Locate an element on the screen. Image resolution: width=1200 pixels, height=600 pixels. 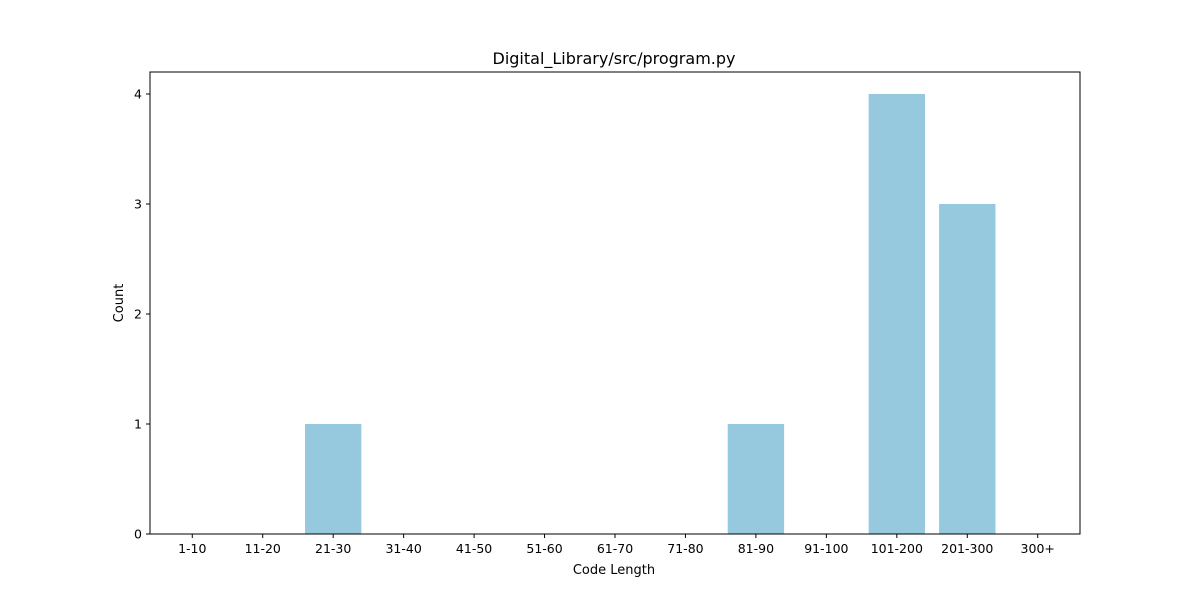
y-tick-label: 1 is located at coordinates (138, 424).